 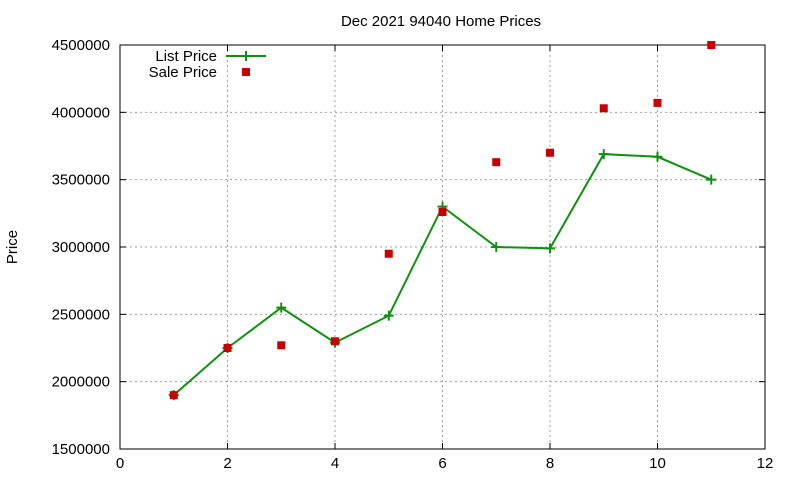 What do you see at coordinates (81, 449) in the screenshot?
I see `y-tick-label: 1500000` at bounding box center [81, 449].